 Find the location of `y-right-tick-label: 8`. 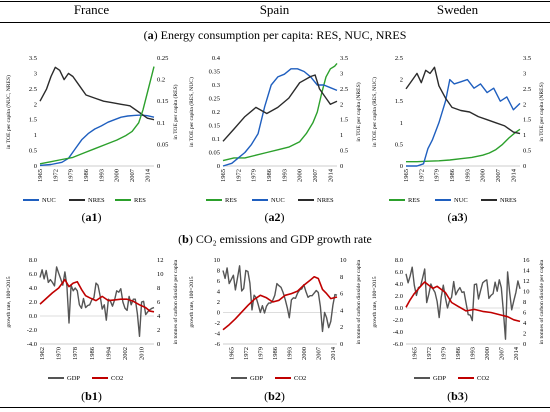

y-right-tick-label: 8 is located at coordinates (341, 277).